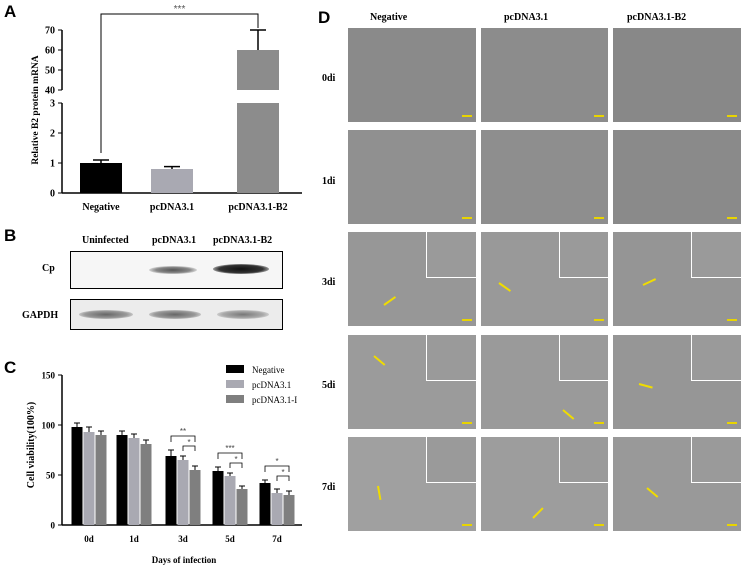  Describe the element at coordinates (412, 279) in the screenshot. I see `micrograph-3di-negative` at that location.